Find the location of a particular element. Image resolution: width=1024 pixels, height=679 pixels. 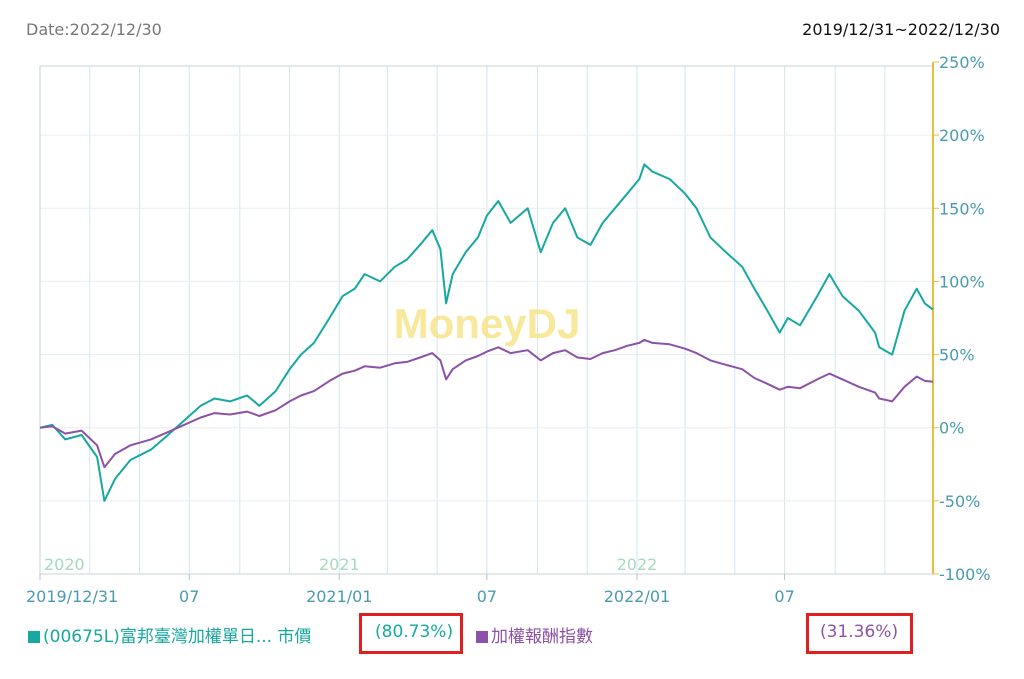

legend-label-series1: (00675L)富邦臺灣加權單日... 市價 is located at coordinates (177, 637).